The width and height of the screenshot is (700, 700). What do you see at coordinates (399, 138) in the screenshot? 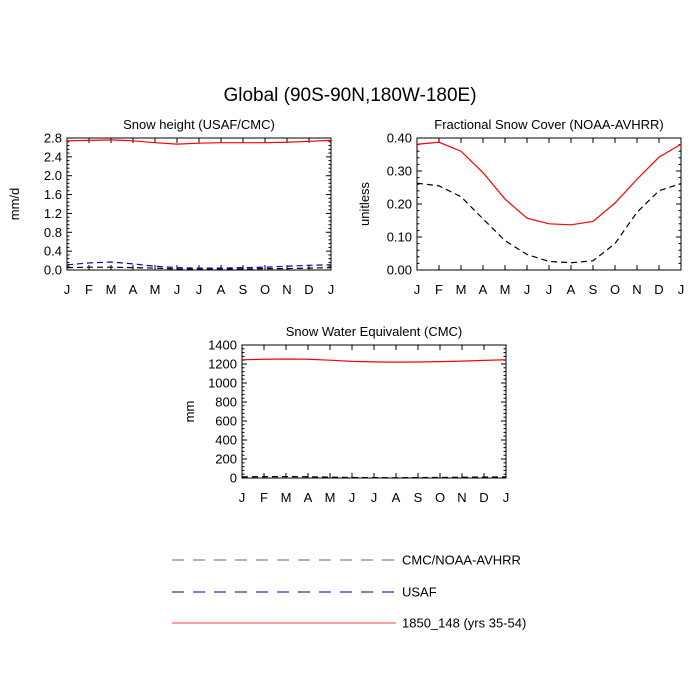
I see `y-tick-label: 0.40` at bounding box center [399, 138].